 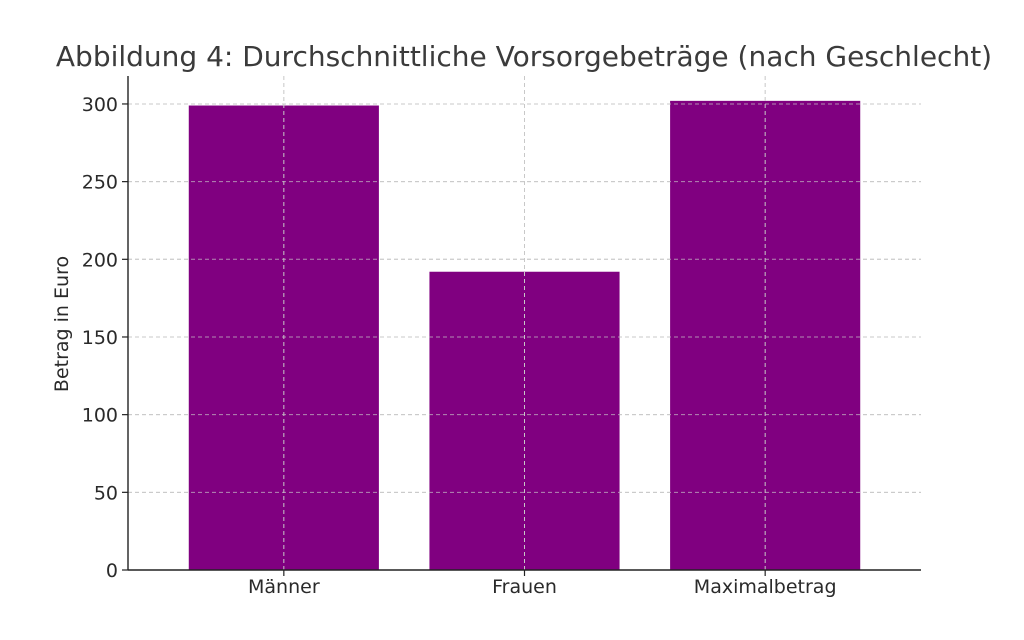 What do you see at coordinates (106, 493) in the screenshot?
I see `y-tick-label: 50` at bounding box center [106, 493].